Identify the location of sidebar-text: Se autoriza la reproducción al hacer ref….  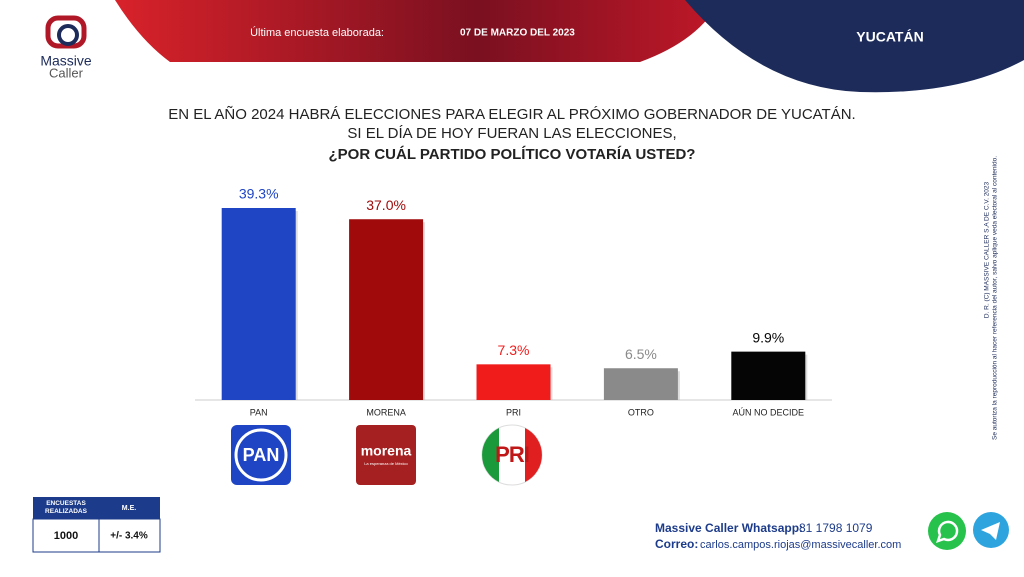
(995, 298).